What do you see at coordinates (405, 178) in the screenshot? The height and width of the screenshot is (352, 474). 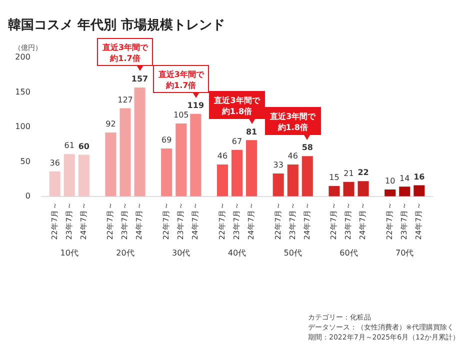 I see `data-label: 14` at bounding box center [405, 178].